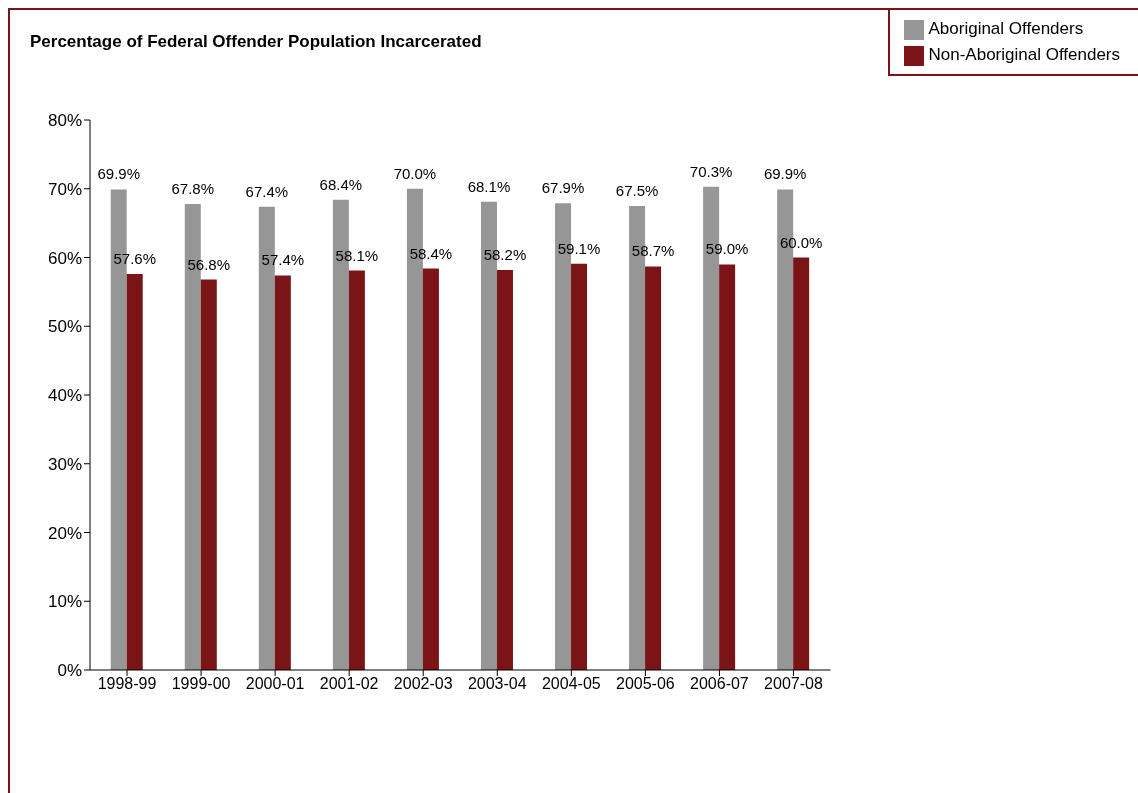  What do you see at coordinates (497, 684) in the screenshot?
I see `x-tick-label: 2003-04` at bounding box center [497, 684].